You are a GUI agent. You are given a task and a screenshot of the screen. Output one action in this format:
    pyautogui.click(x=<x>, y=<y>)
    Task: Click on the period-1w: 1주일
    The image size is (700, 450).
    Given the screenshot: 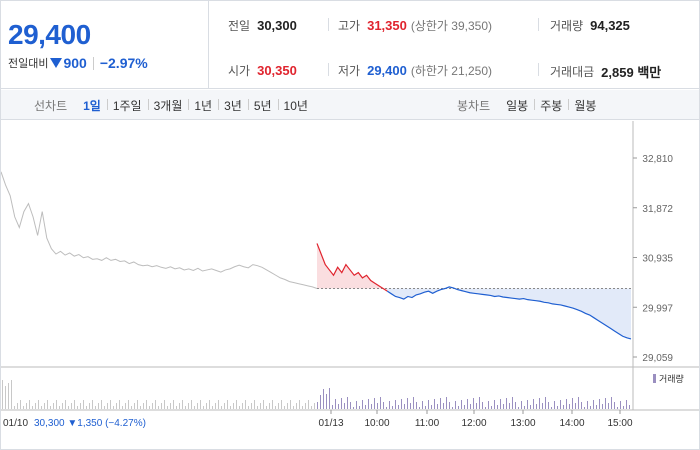 What is the action you would take?
    pyautogui.click(x=127, y=105)
    